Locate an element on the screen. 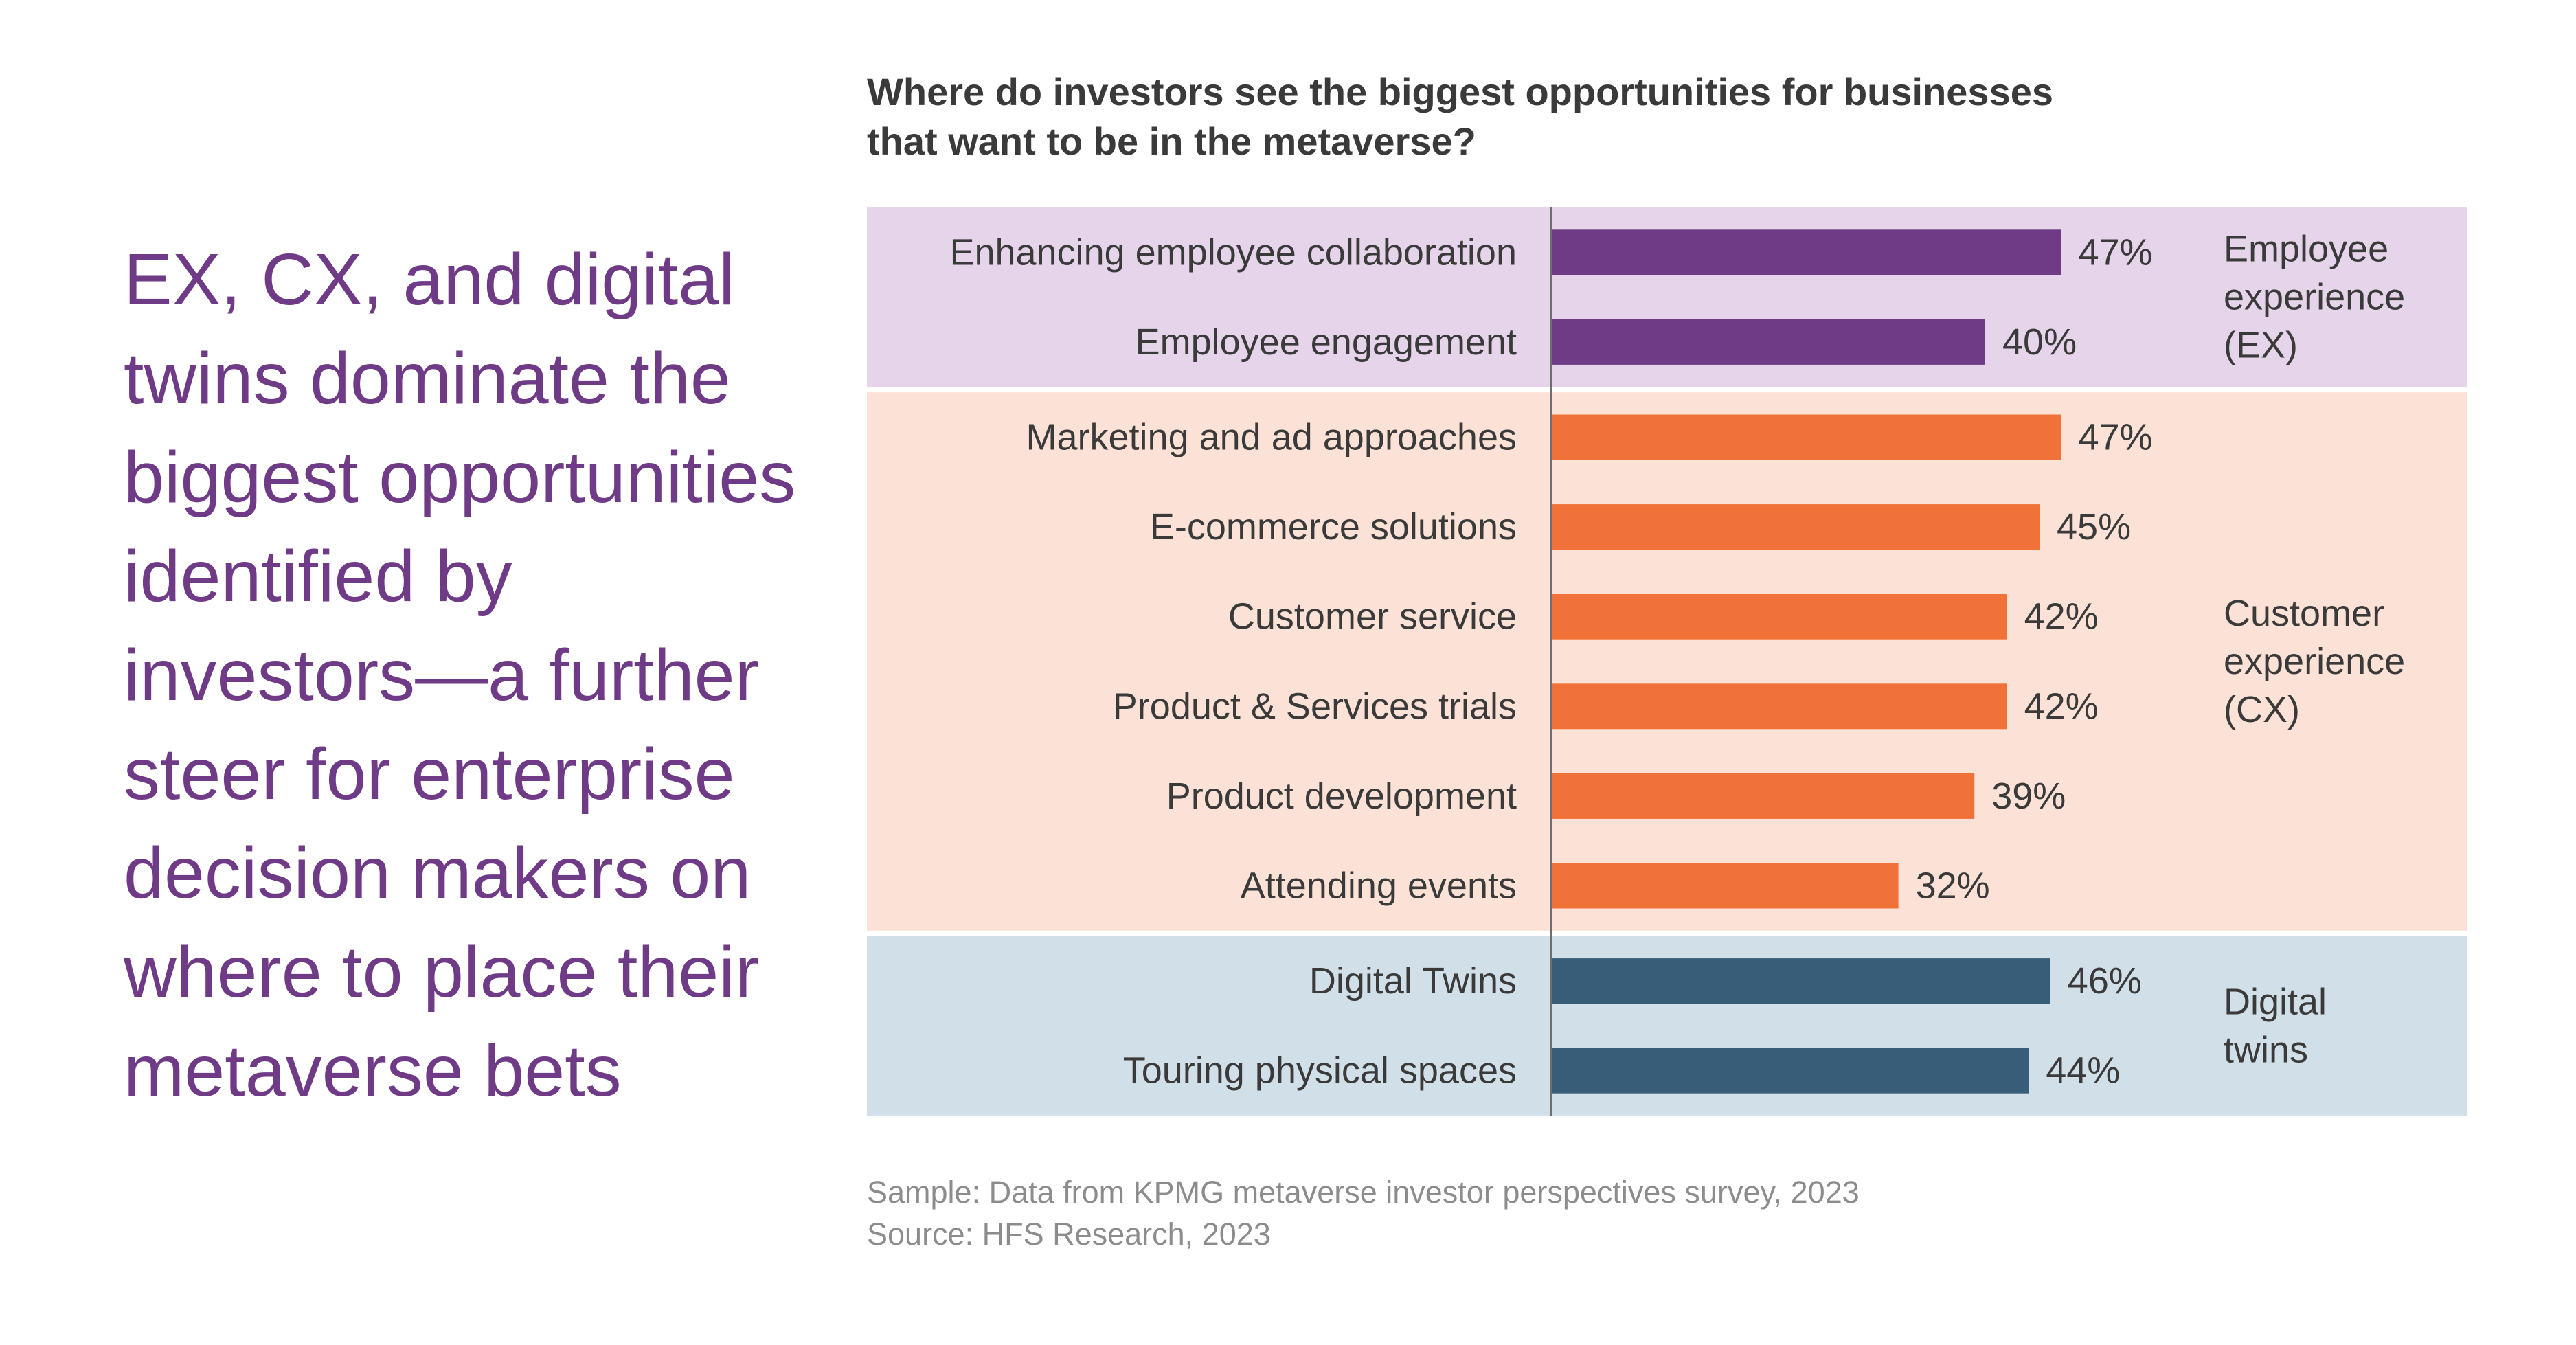  value-label-customer-service: 42% is located at coordinates (2061, 616).